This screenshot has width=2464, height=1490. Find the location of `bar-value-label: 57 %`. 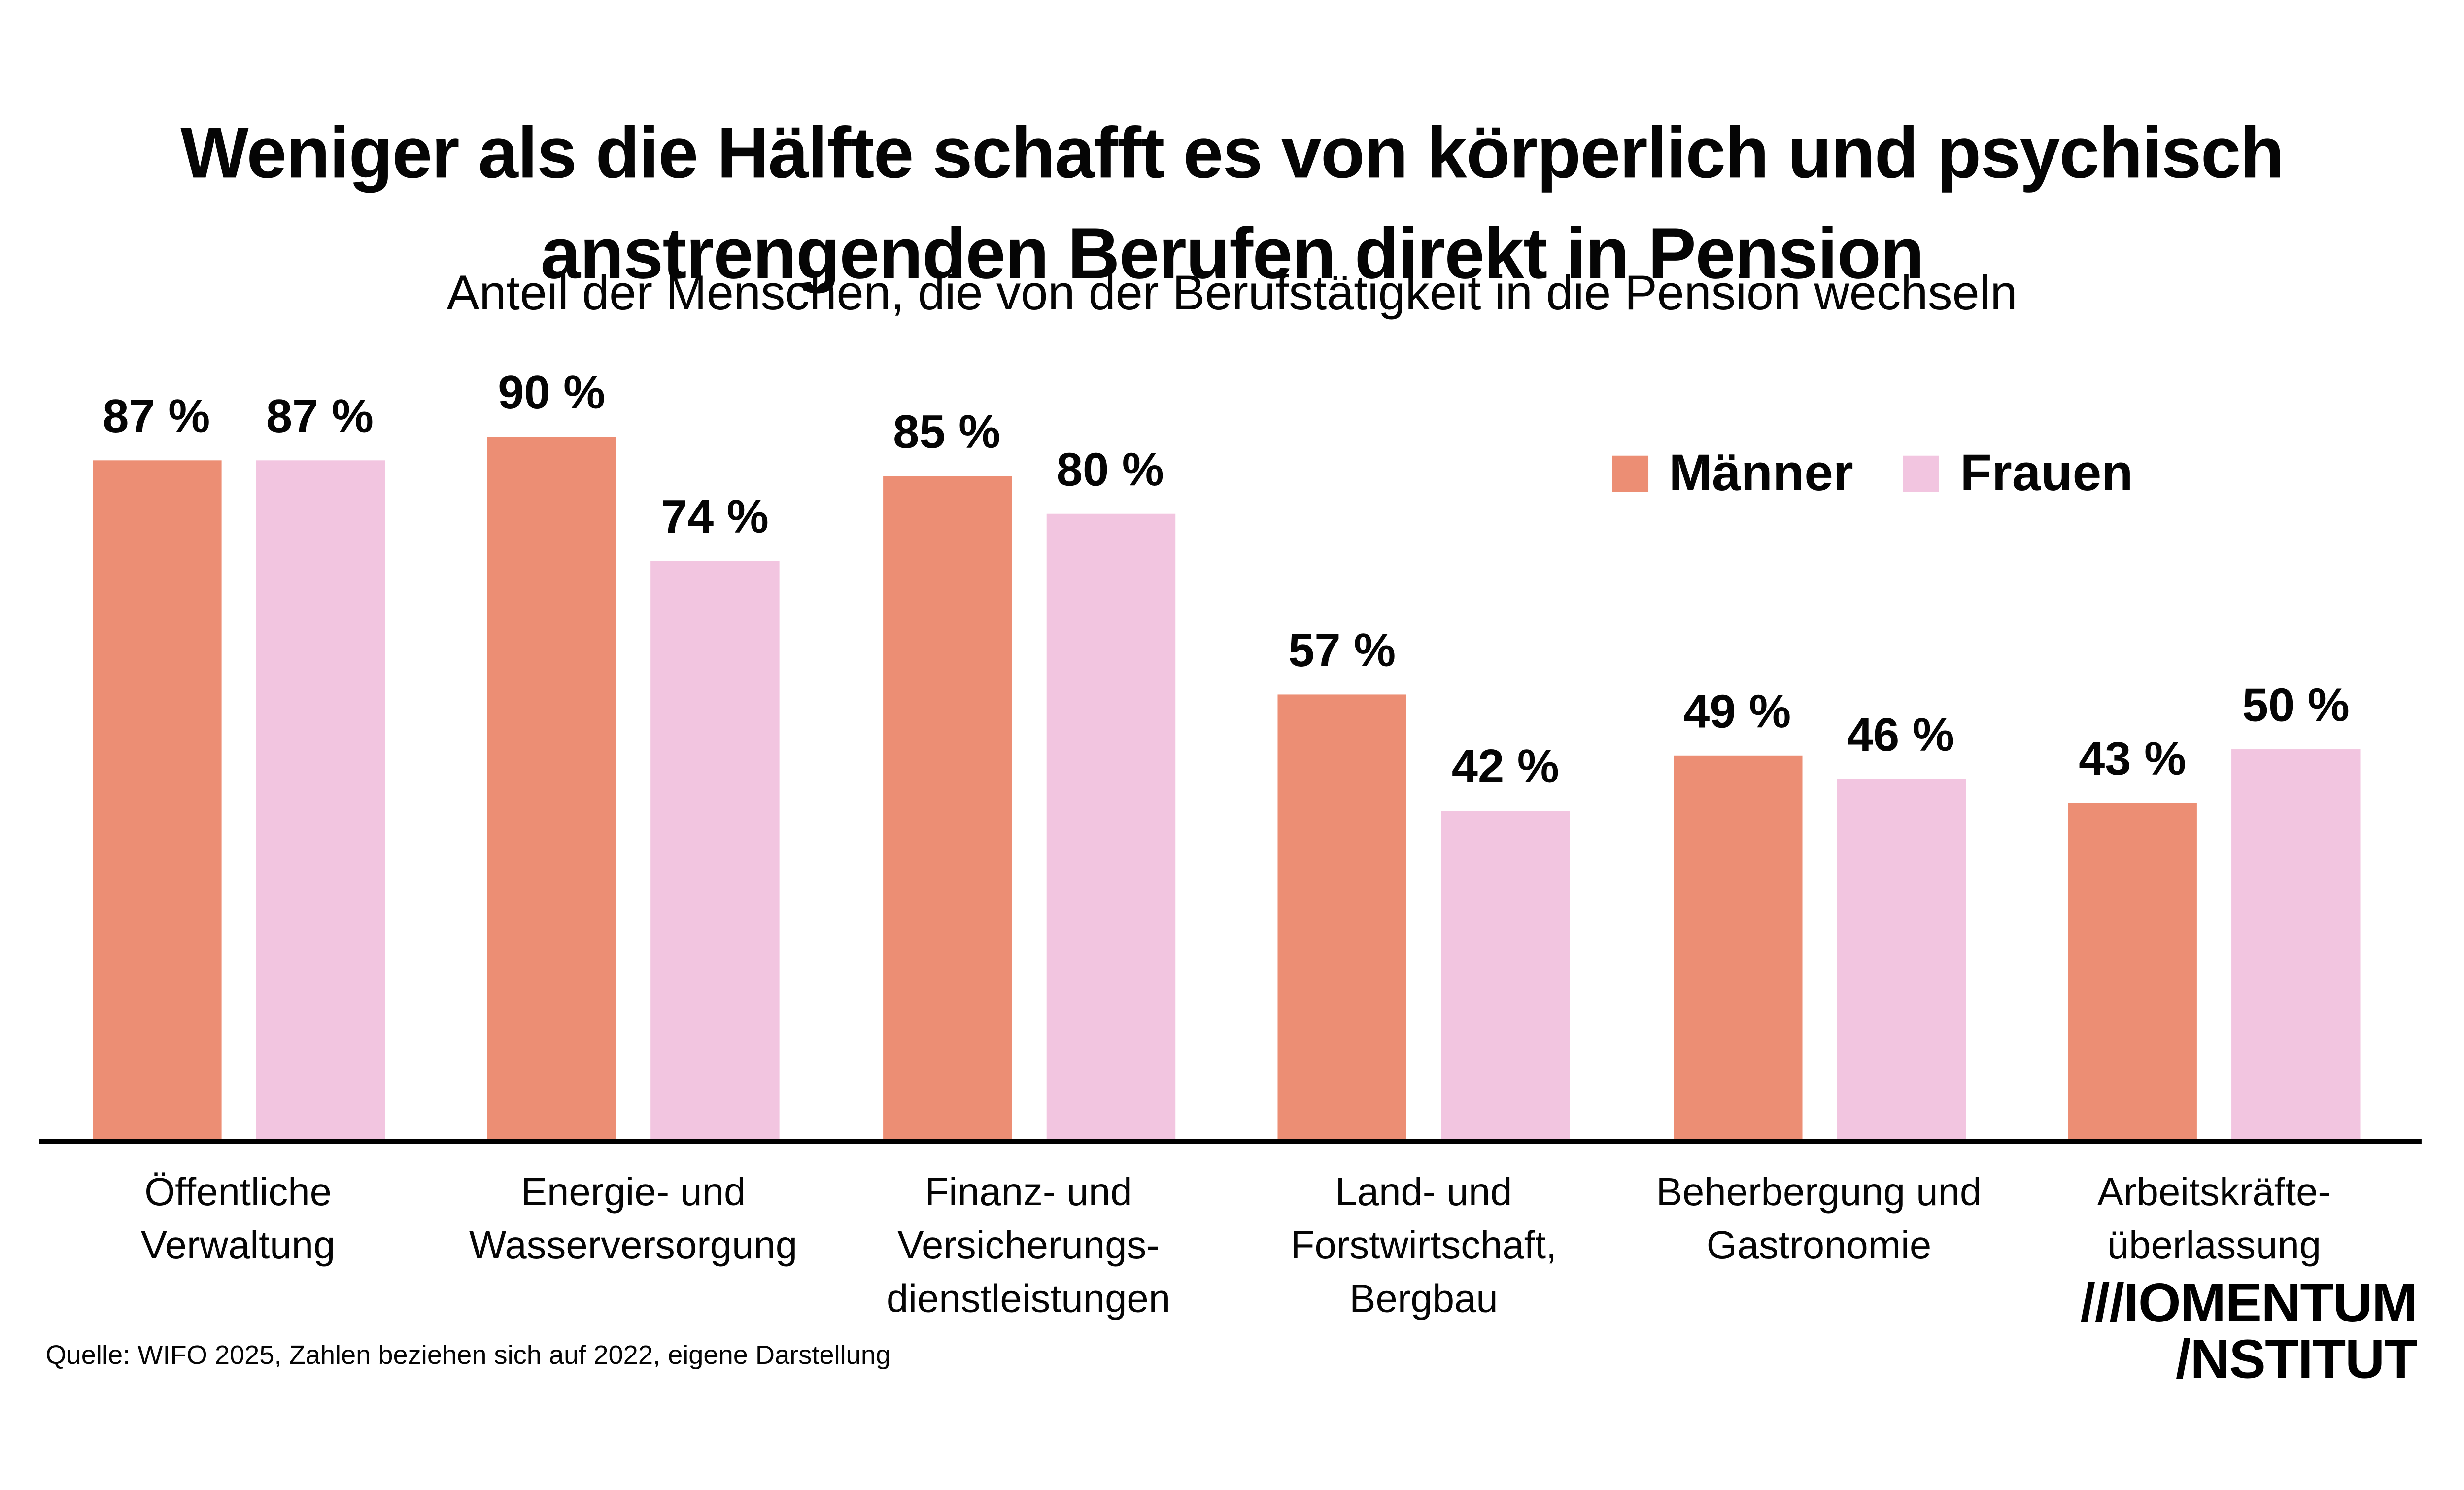

bar-value-label: 57 % is located at coordinates (1342, 651).